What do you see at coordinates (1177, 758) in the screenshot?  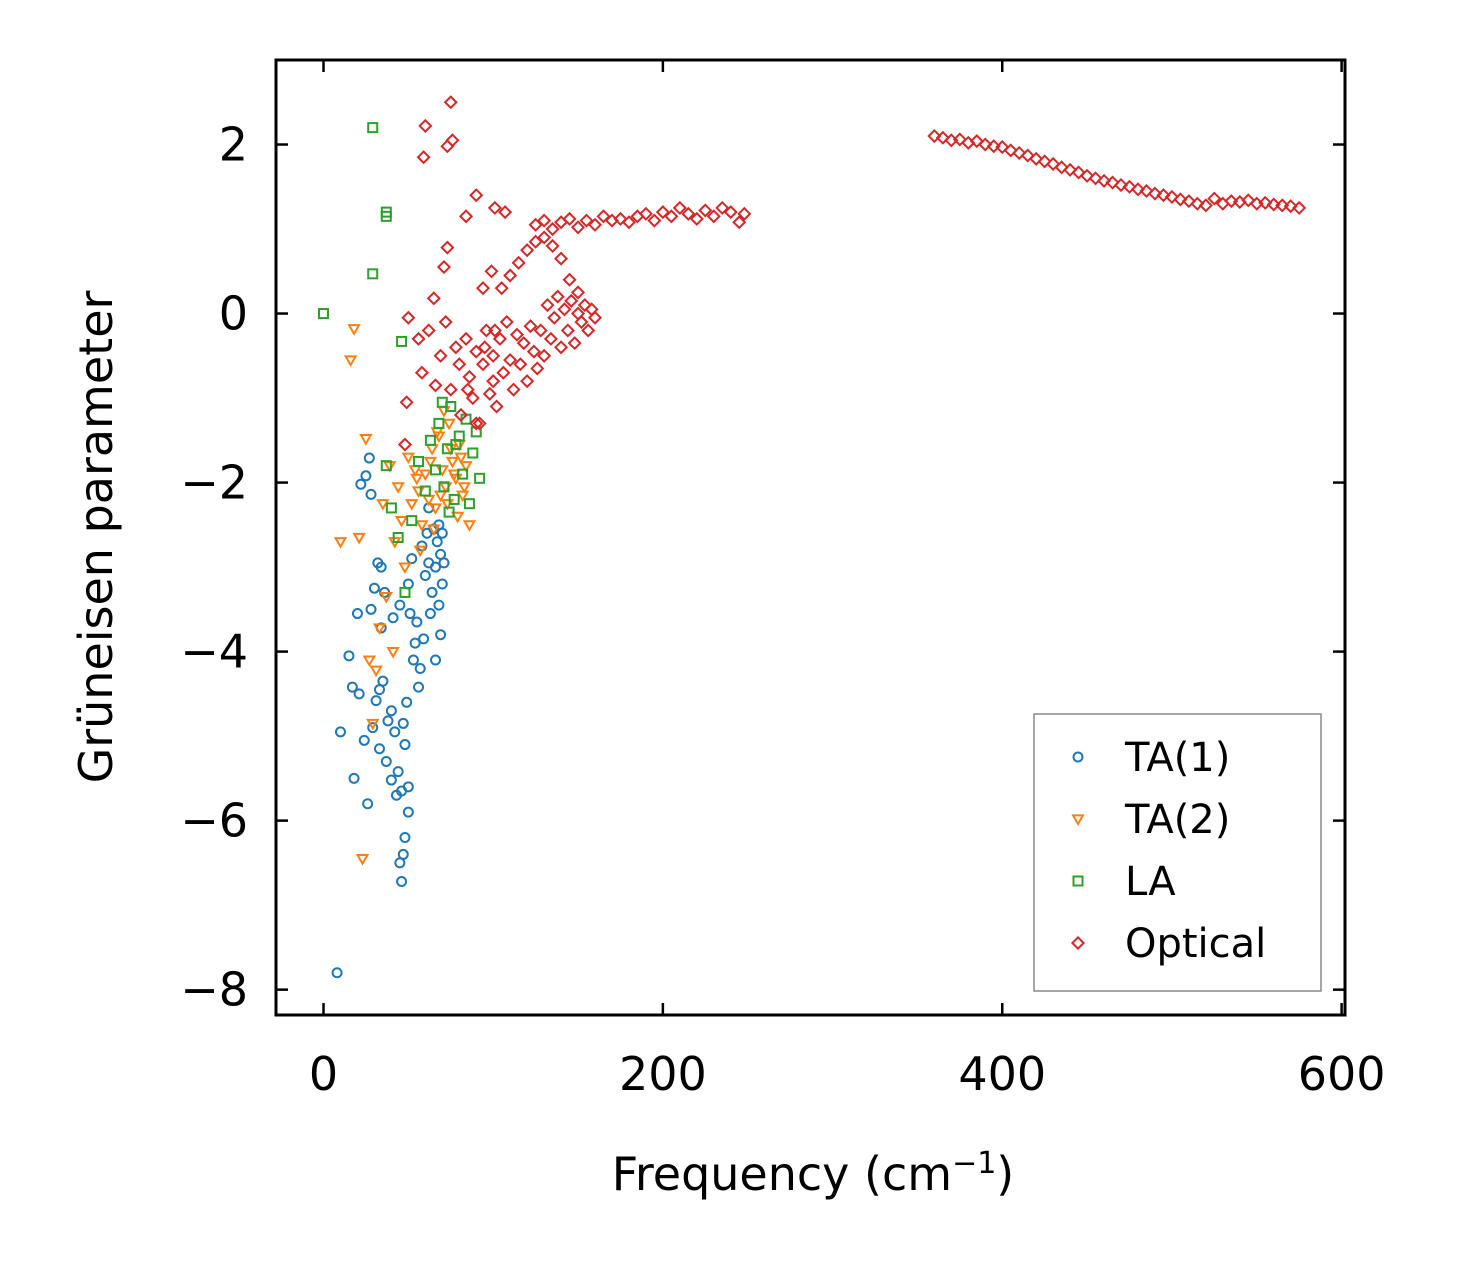 I see `legend-label-ta-1: TA(1)` at bounding box center [1177, 758].